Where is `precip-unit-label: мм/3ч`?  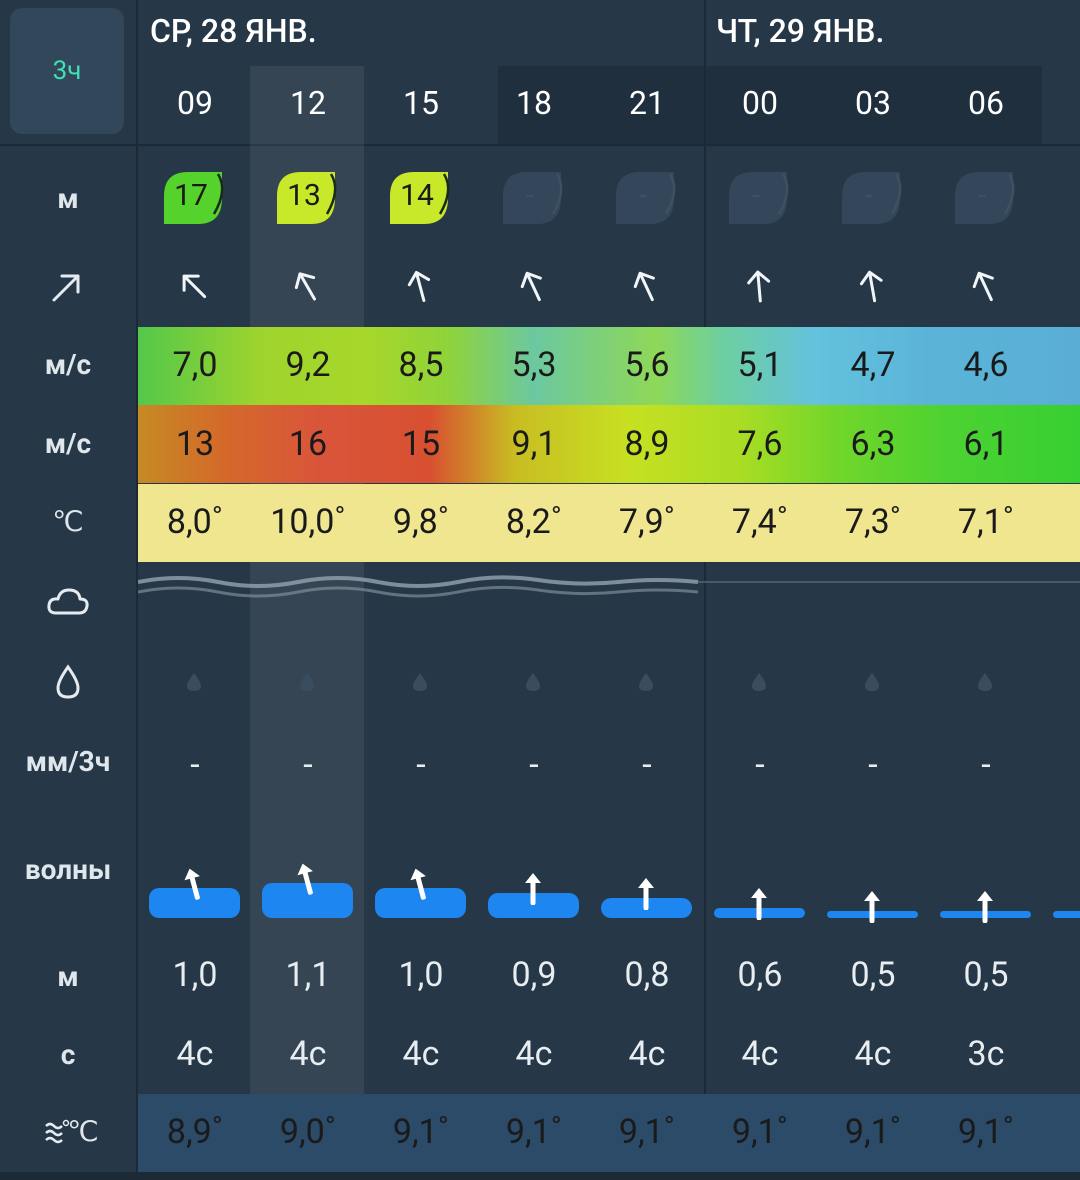 precip-unit-label: мм/3ч is located at coordinates (68, 761).